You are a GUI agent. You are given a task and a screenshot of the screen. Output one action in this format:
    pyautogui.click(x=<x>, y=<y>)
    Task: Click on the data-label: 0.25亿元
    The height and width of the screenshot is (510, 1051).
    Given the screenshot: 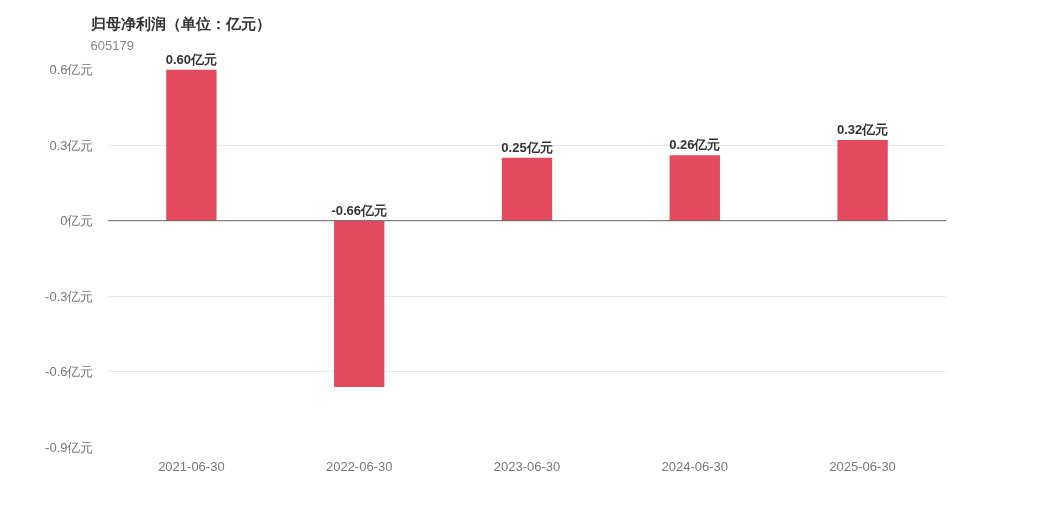 What is the action you would take?
    pyautogui.click(x=527, y=147)
    